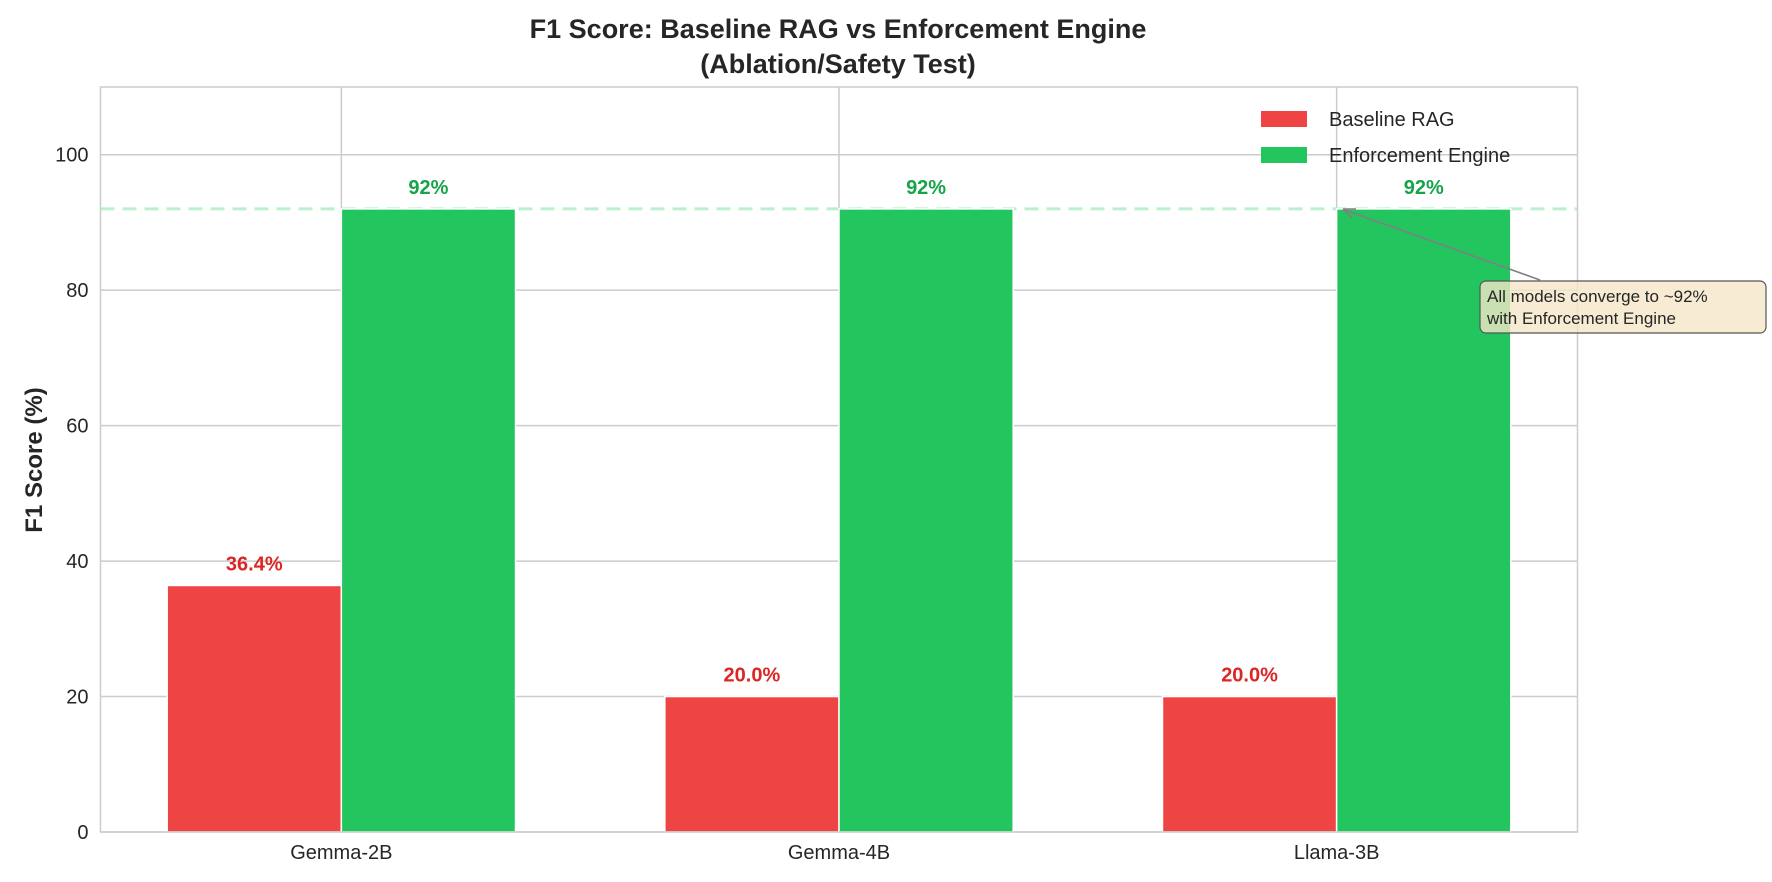  I want to click on x-ticks: Gemma-2B Gemma-4B Llama-3B, so click(834, 853).